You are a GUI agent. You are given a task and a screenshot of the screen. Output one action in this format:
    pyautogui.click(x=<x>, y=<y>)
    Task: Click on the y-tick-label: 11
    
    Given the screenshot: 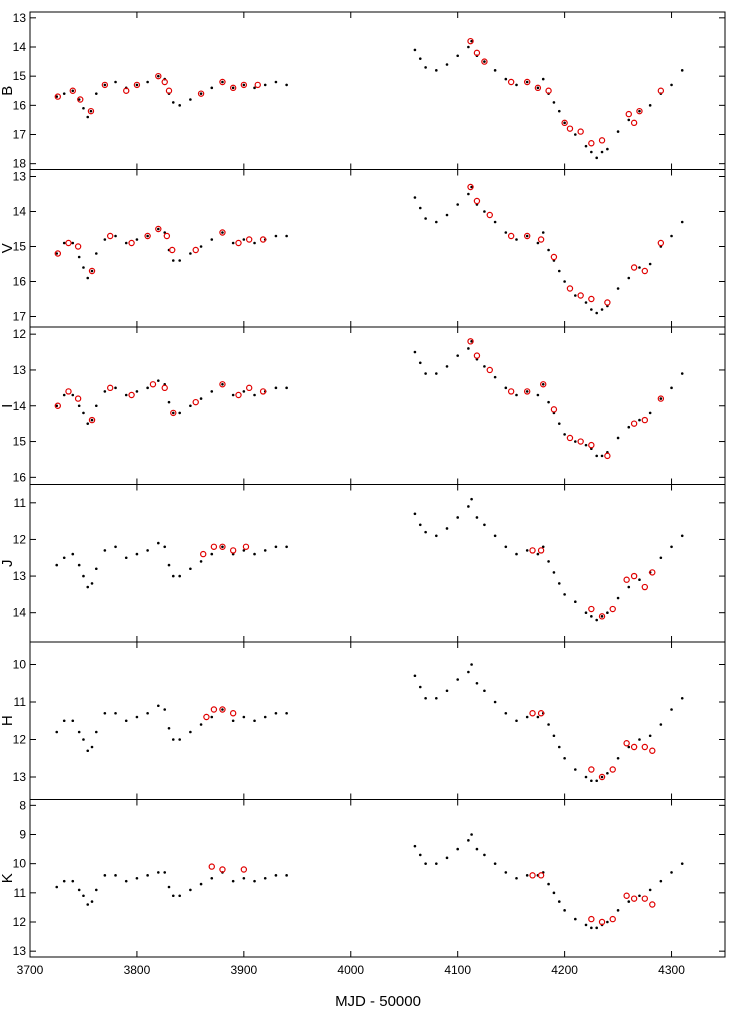 What is the action you would take?
    pyautogui.click(x=20, y=893)
    